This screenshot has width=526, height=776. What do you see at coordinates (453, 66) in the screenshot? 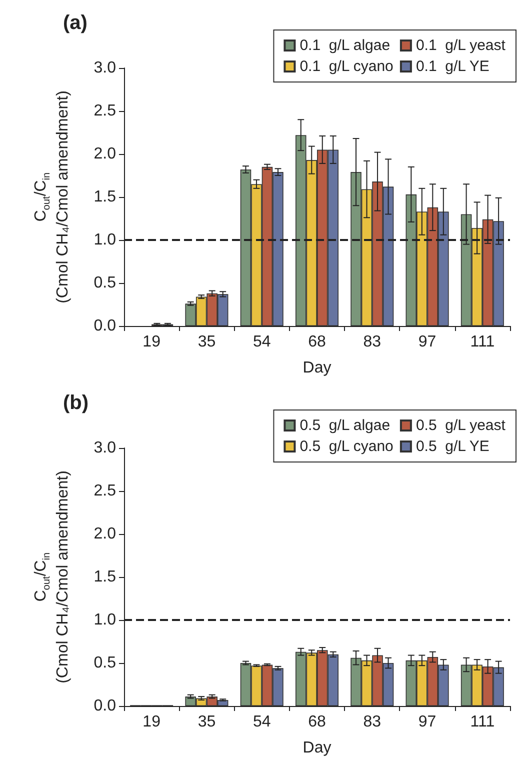
I see `legend-label: 0.1 g/L YE` at bounding box center [453, 66].